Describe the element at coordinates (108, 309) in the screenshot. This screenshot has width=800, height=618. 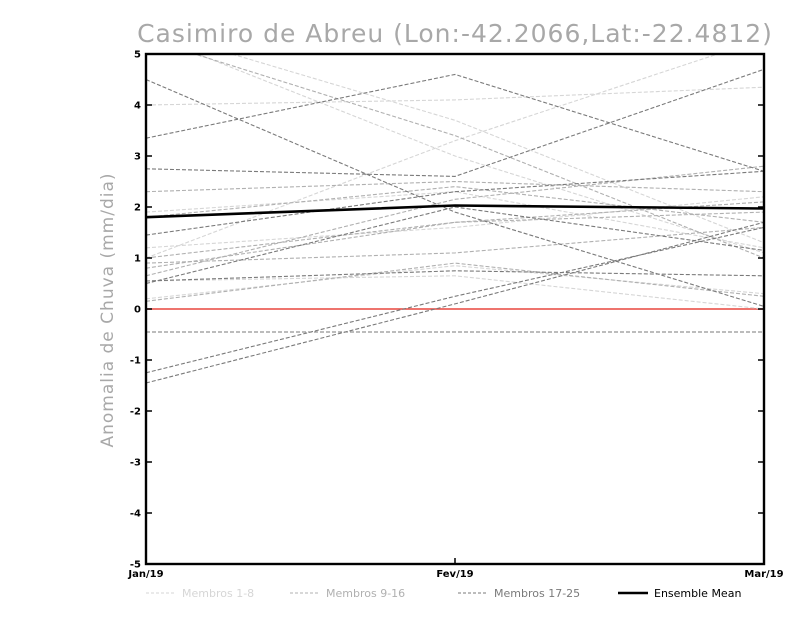
I see `y-axis-label: Anomalia de Chuva (mm/dia)` at that location.